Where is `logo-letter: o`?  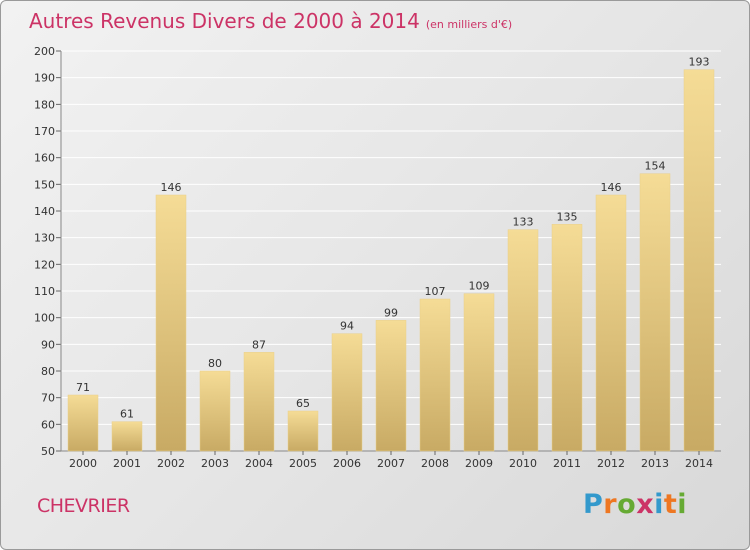
logo-letter: o is located at coordinates (627, 504).